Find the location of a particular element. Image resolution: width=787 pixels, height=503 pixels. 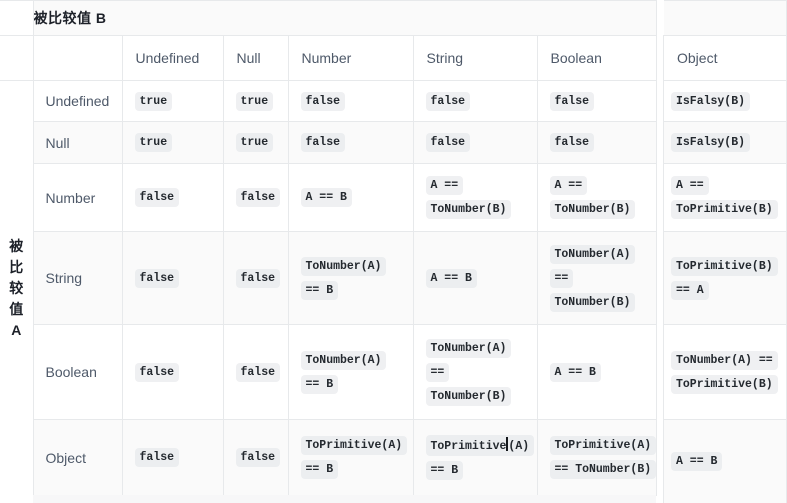

cell-number-null: false is located at coordinates (255, 197).